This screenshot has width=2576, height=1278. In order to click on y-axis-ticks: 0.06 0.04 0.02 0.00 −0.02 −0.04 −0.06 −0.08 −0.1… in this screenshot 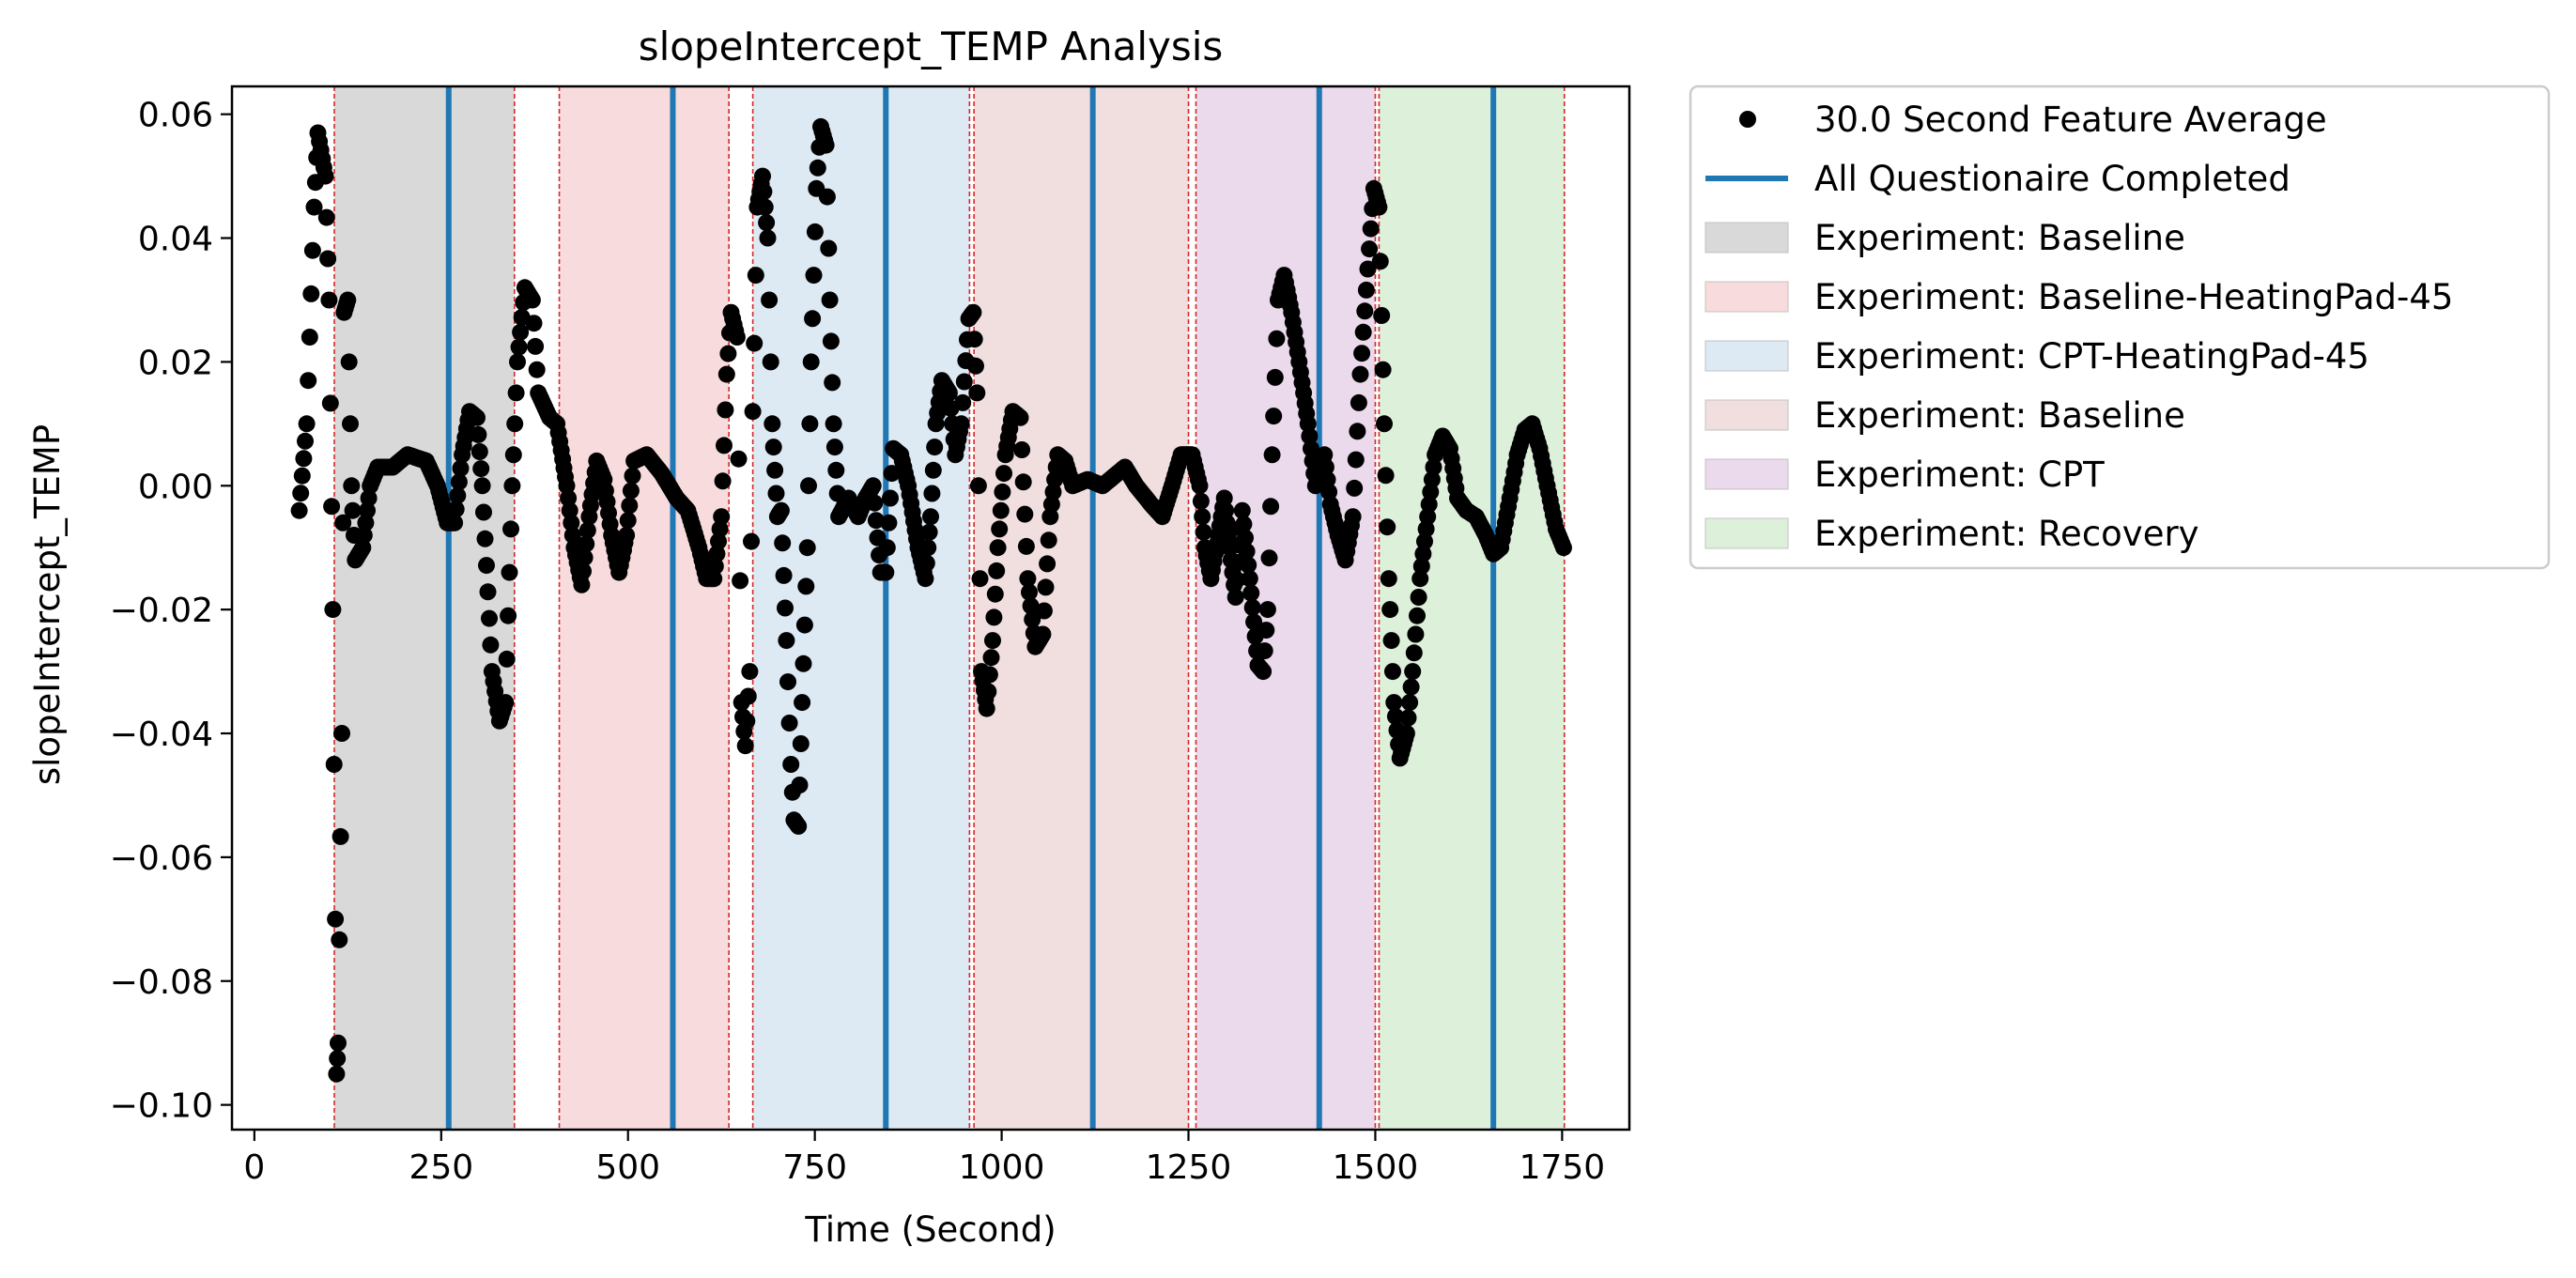, I will do `click(171, 611)`.